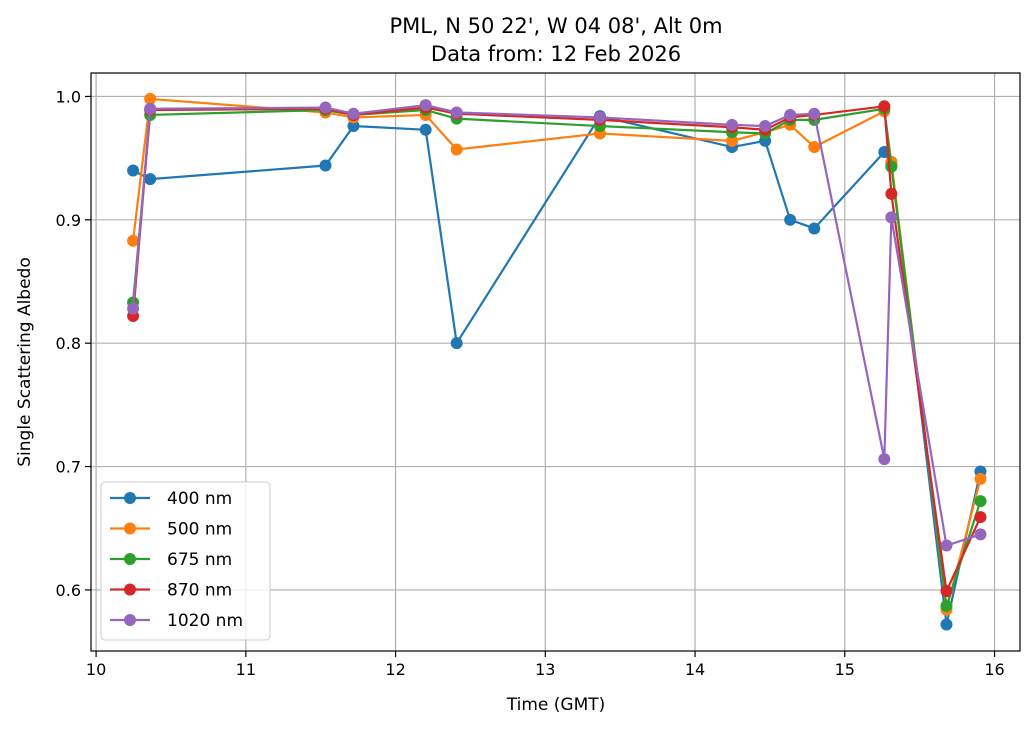 The width and height of the screenshot is (1036, 733). I want to click on y-tick-label: 0.8, so click(68, 343).